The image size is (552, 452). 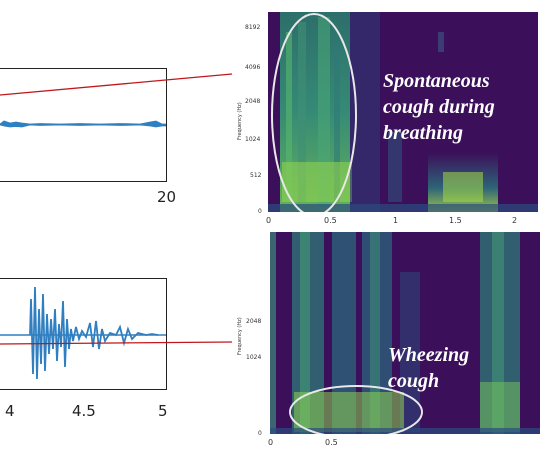 I want to click on top-waveform-plot, so click(x=83, y=124).